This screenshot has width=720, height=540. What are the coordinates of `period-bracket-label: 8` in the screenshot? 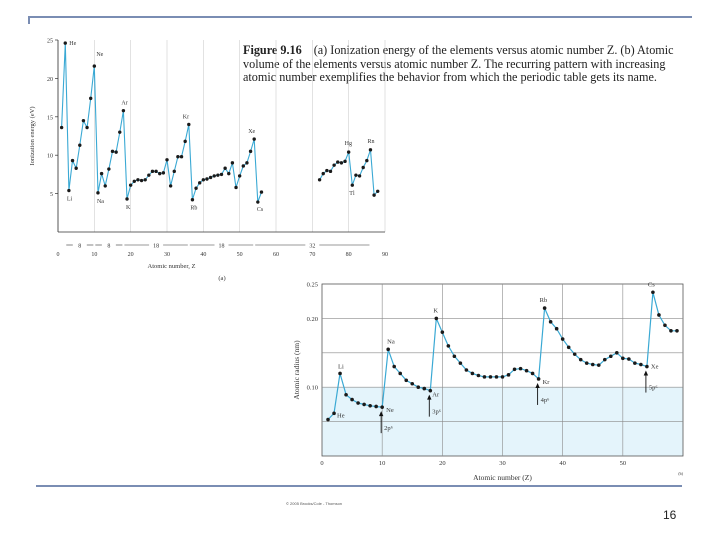 It's located at (108, 246).